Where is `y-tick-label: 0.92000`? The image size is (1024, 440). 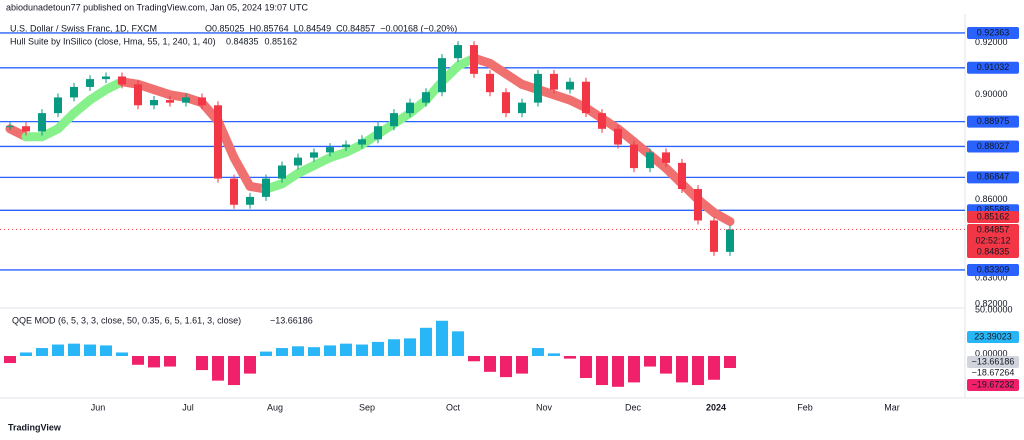 y-tick-label: 0.92000 is located at coordinates (991, 42).